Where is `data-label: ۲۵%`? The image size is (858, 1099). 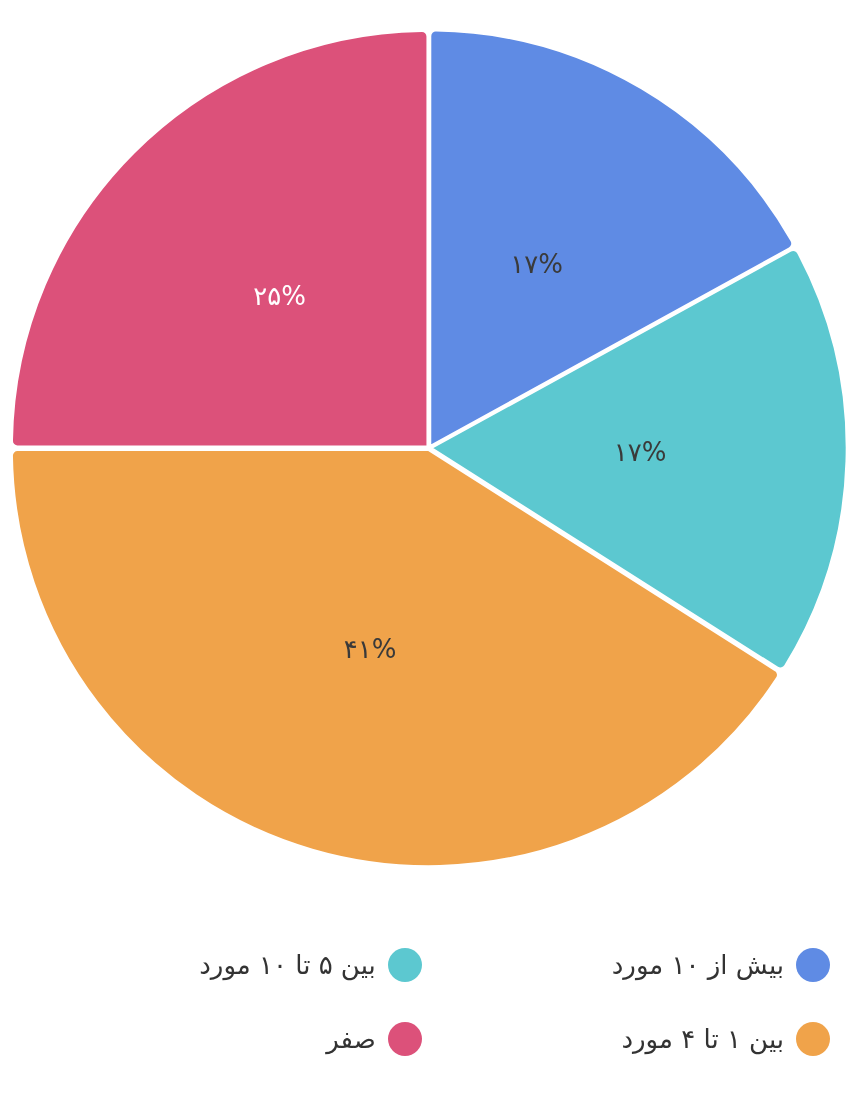 data-label: ۲۵% is located at coordinates (279, 296).